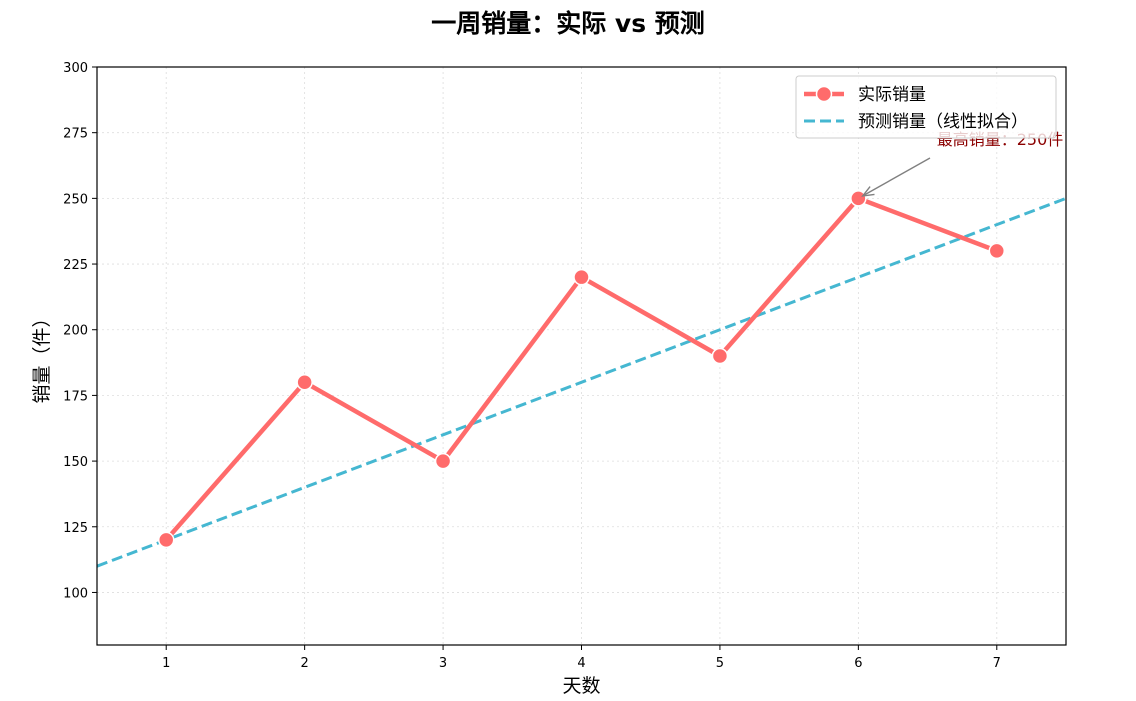 The width and height of the screenshot is (1136, 701). Describe the element at coordinates (75, 331) in the screenshot. I see `y-tick-label: 200` at that location.